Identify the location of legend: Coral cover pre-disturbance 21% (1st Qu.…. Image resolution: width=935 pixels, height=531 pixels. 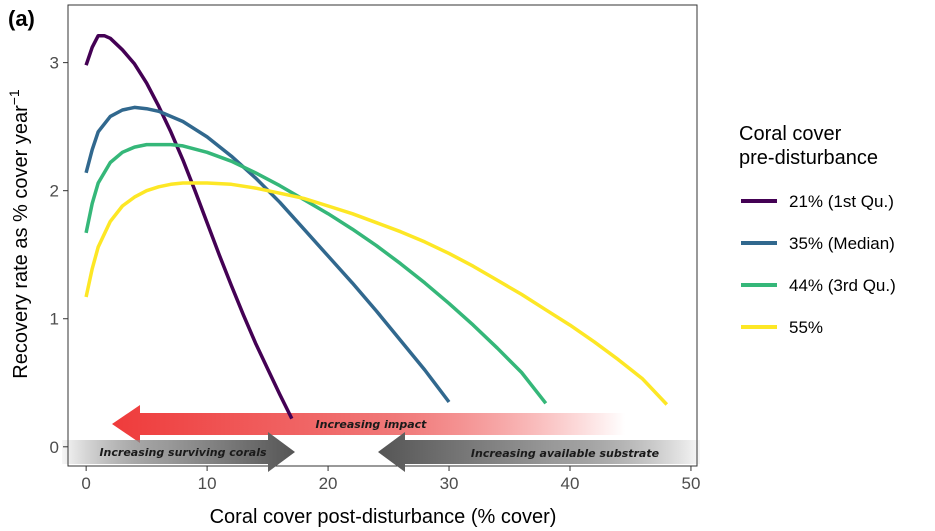
(817, 230).